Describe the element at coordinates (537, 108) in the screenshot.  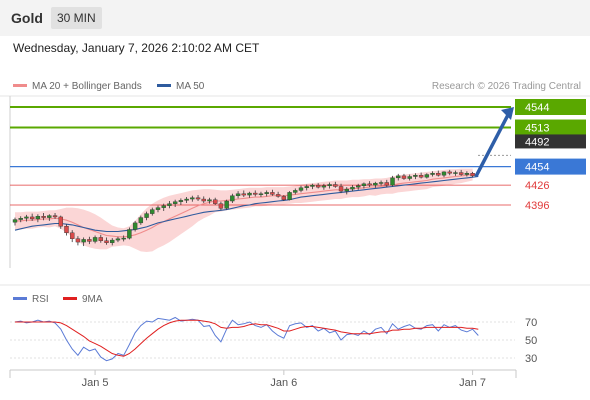
I see `resistance-label-4544: 4544` at that location.